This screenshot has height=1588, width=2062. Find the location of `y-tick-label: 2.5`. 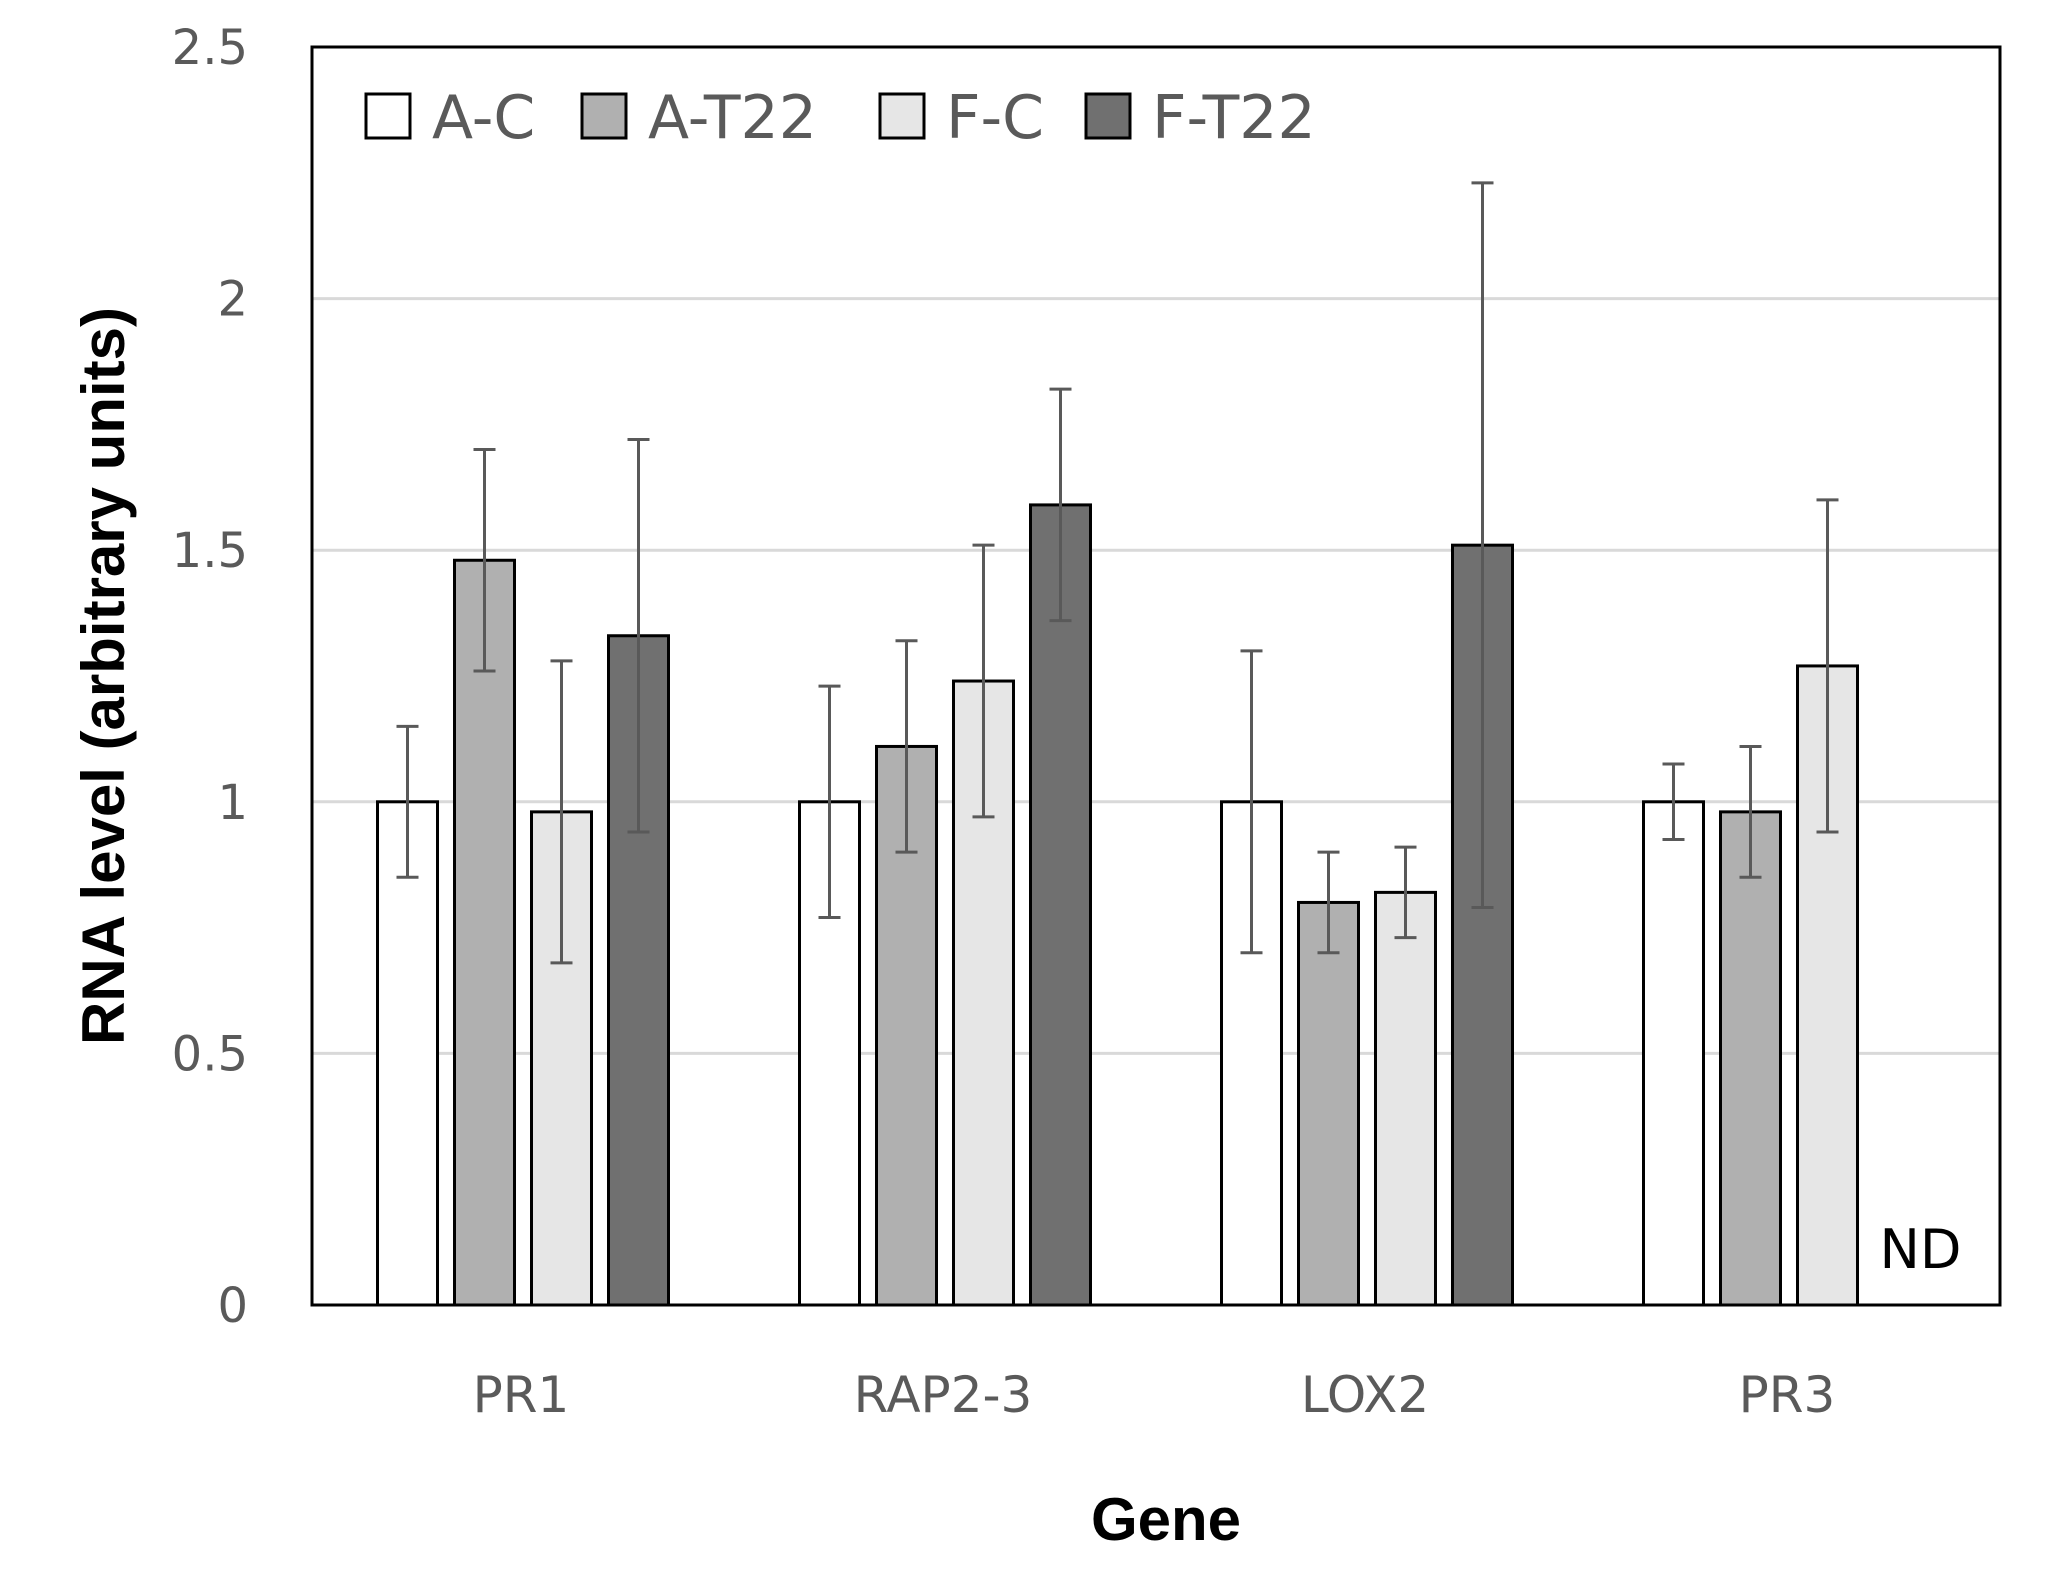

y-tick-label: 2.5 is located at coordinates (210, 48).